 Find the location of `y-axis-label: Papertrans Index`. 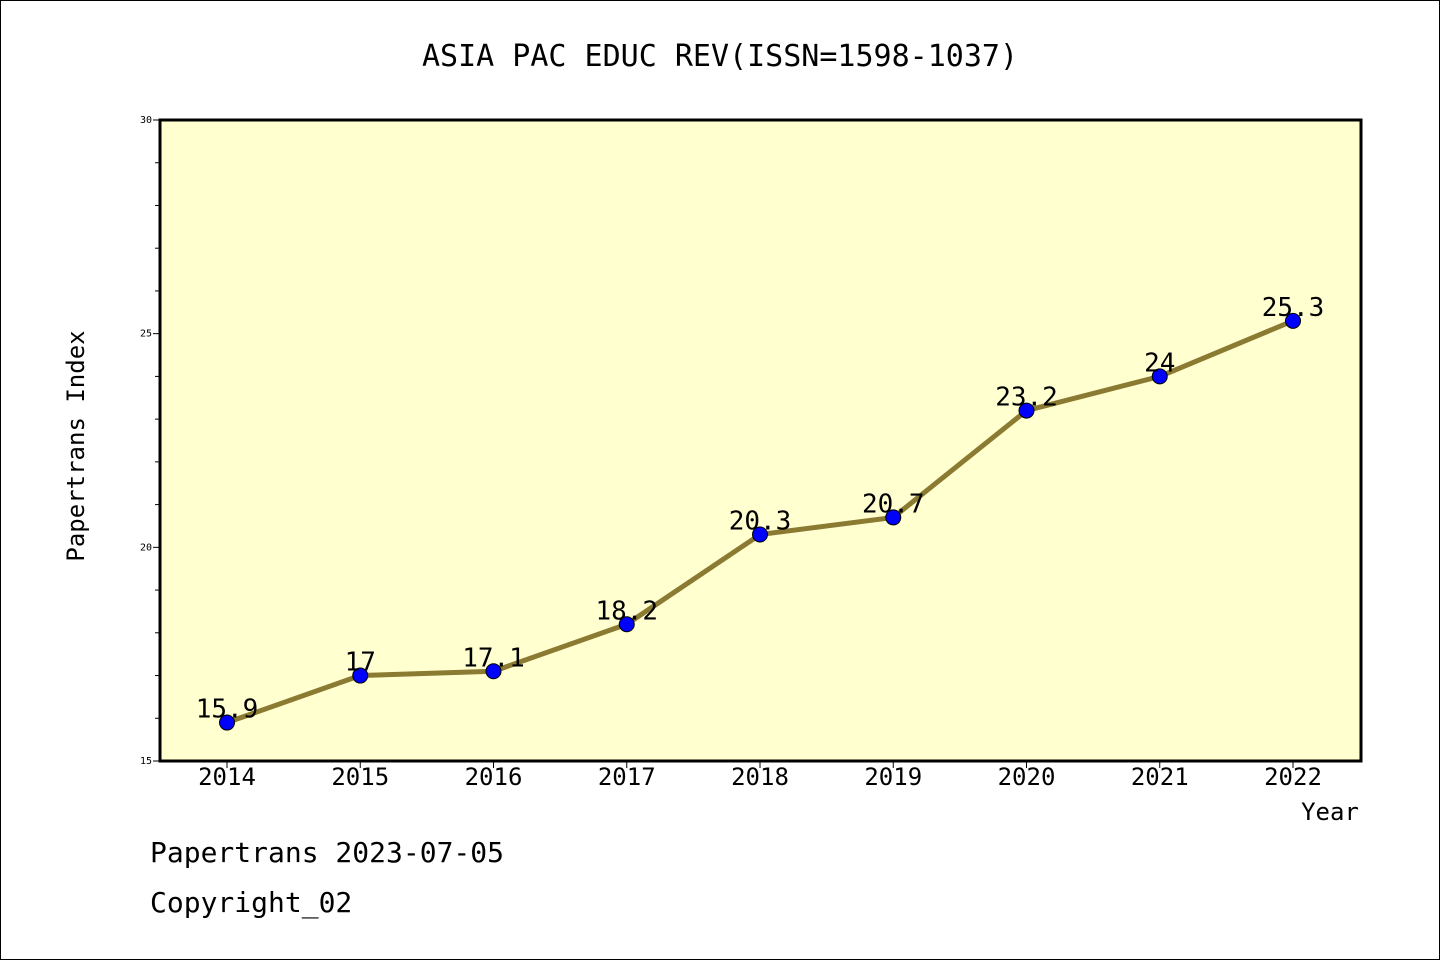

y-axis-label: Papertrans Index is located at coordinates (76, 445).